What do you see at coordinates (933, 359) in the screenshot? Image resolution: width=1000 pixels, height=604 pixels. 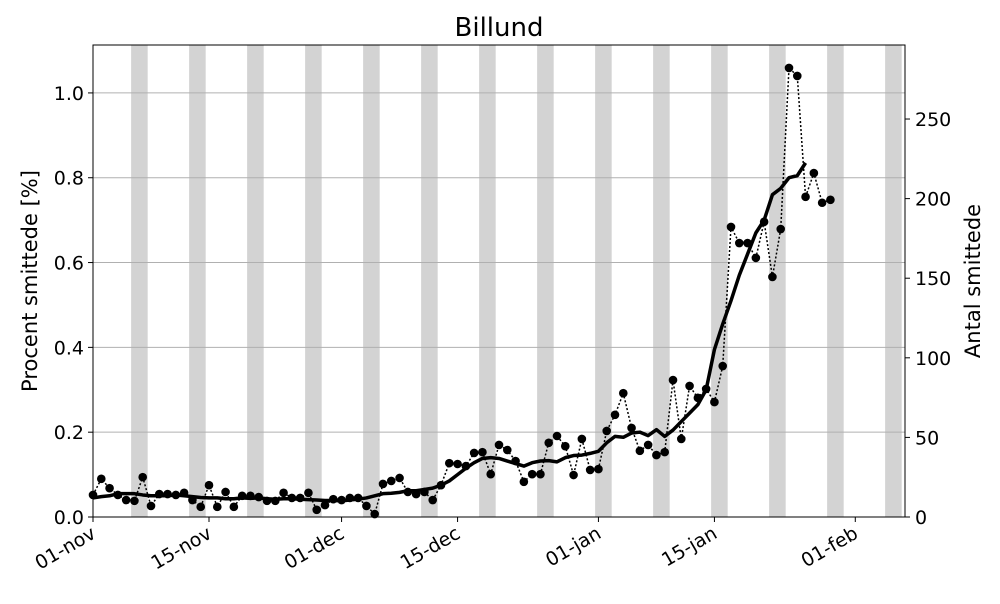 I see `y2-tick-label: 100` at bounding box center [933, 359].